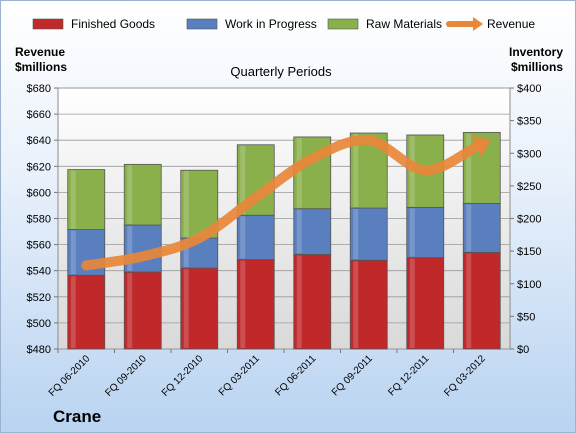  What do you see at coordinates (39, 272) in the screenshot?
I see `left-tick-label: $540` at bounding box center [39, 272].